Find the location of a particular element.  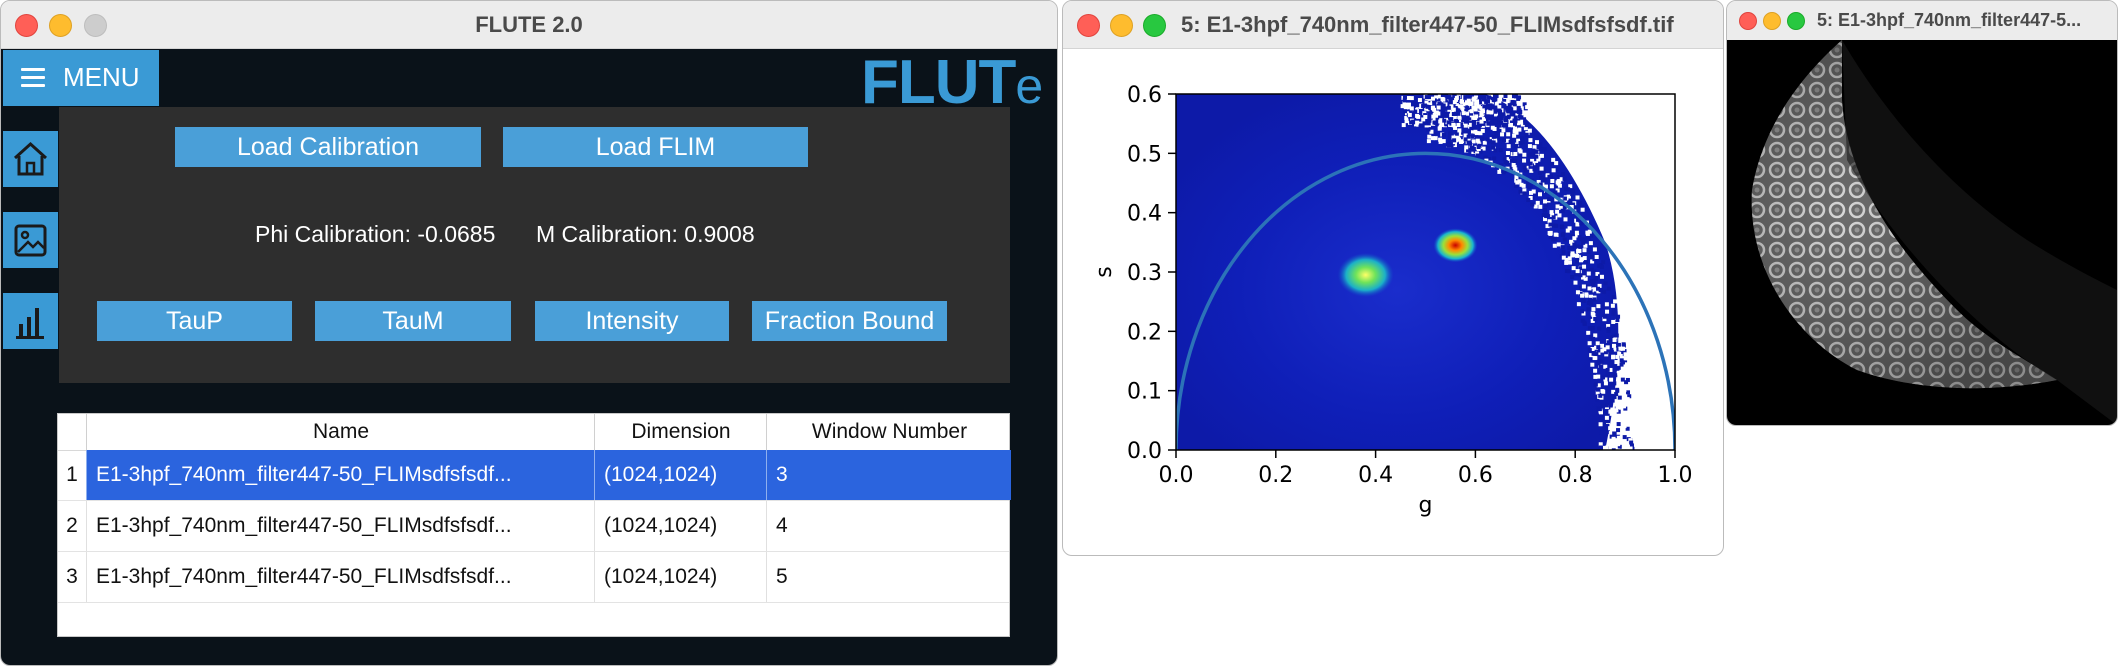

window-title: FLUTE 2.0 is located at coordinates (529, 24).